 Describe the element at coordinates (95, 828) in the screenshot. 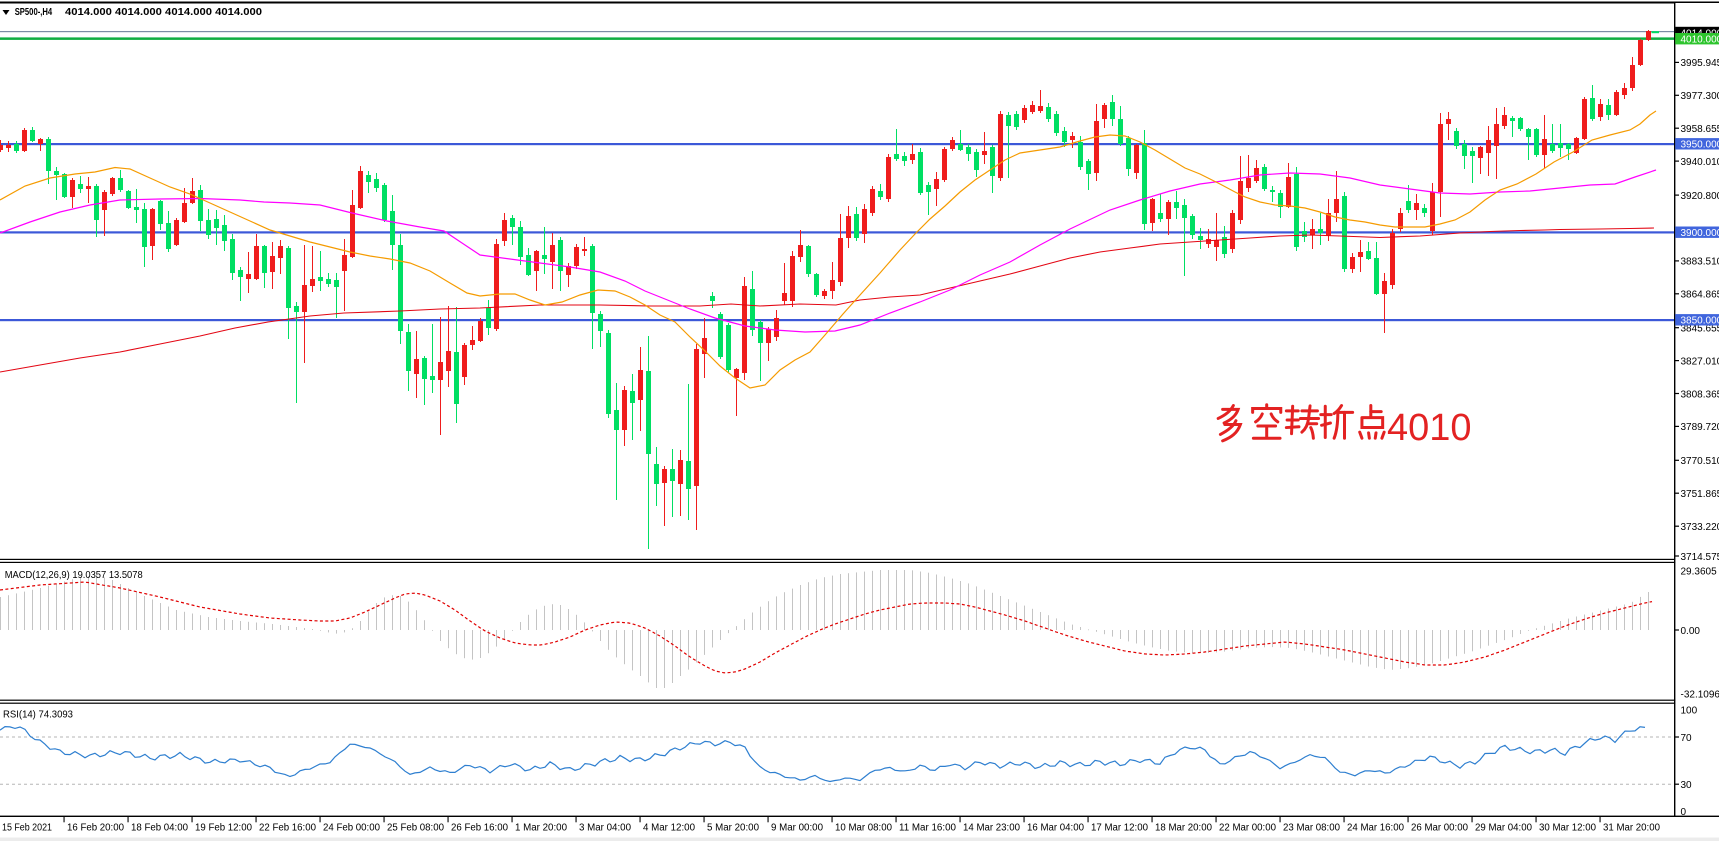

I see `svg-text: 16 Feb 20:00` at that location.